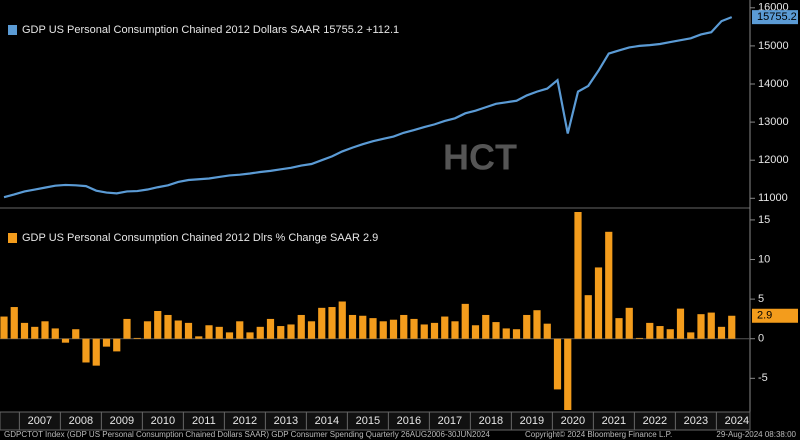 The width and height of the screenshot is (800, 440). Describe the element at coordinates (163, 421) in the screenshot. I see `x-tick-label: 2010` at that location.